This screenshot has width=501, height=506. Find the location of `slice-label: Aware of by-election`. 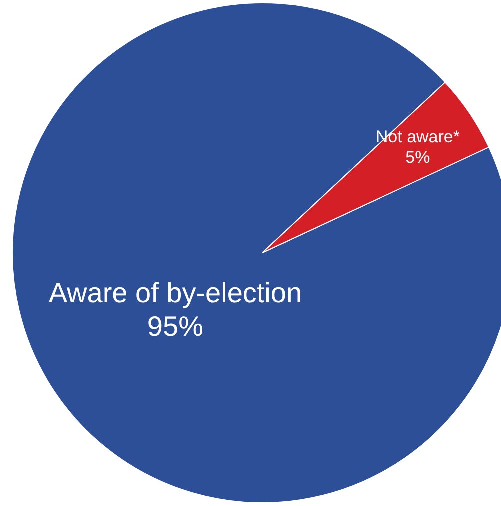

slice-label: Aware of by-election is located at coordinates (175, 293).